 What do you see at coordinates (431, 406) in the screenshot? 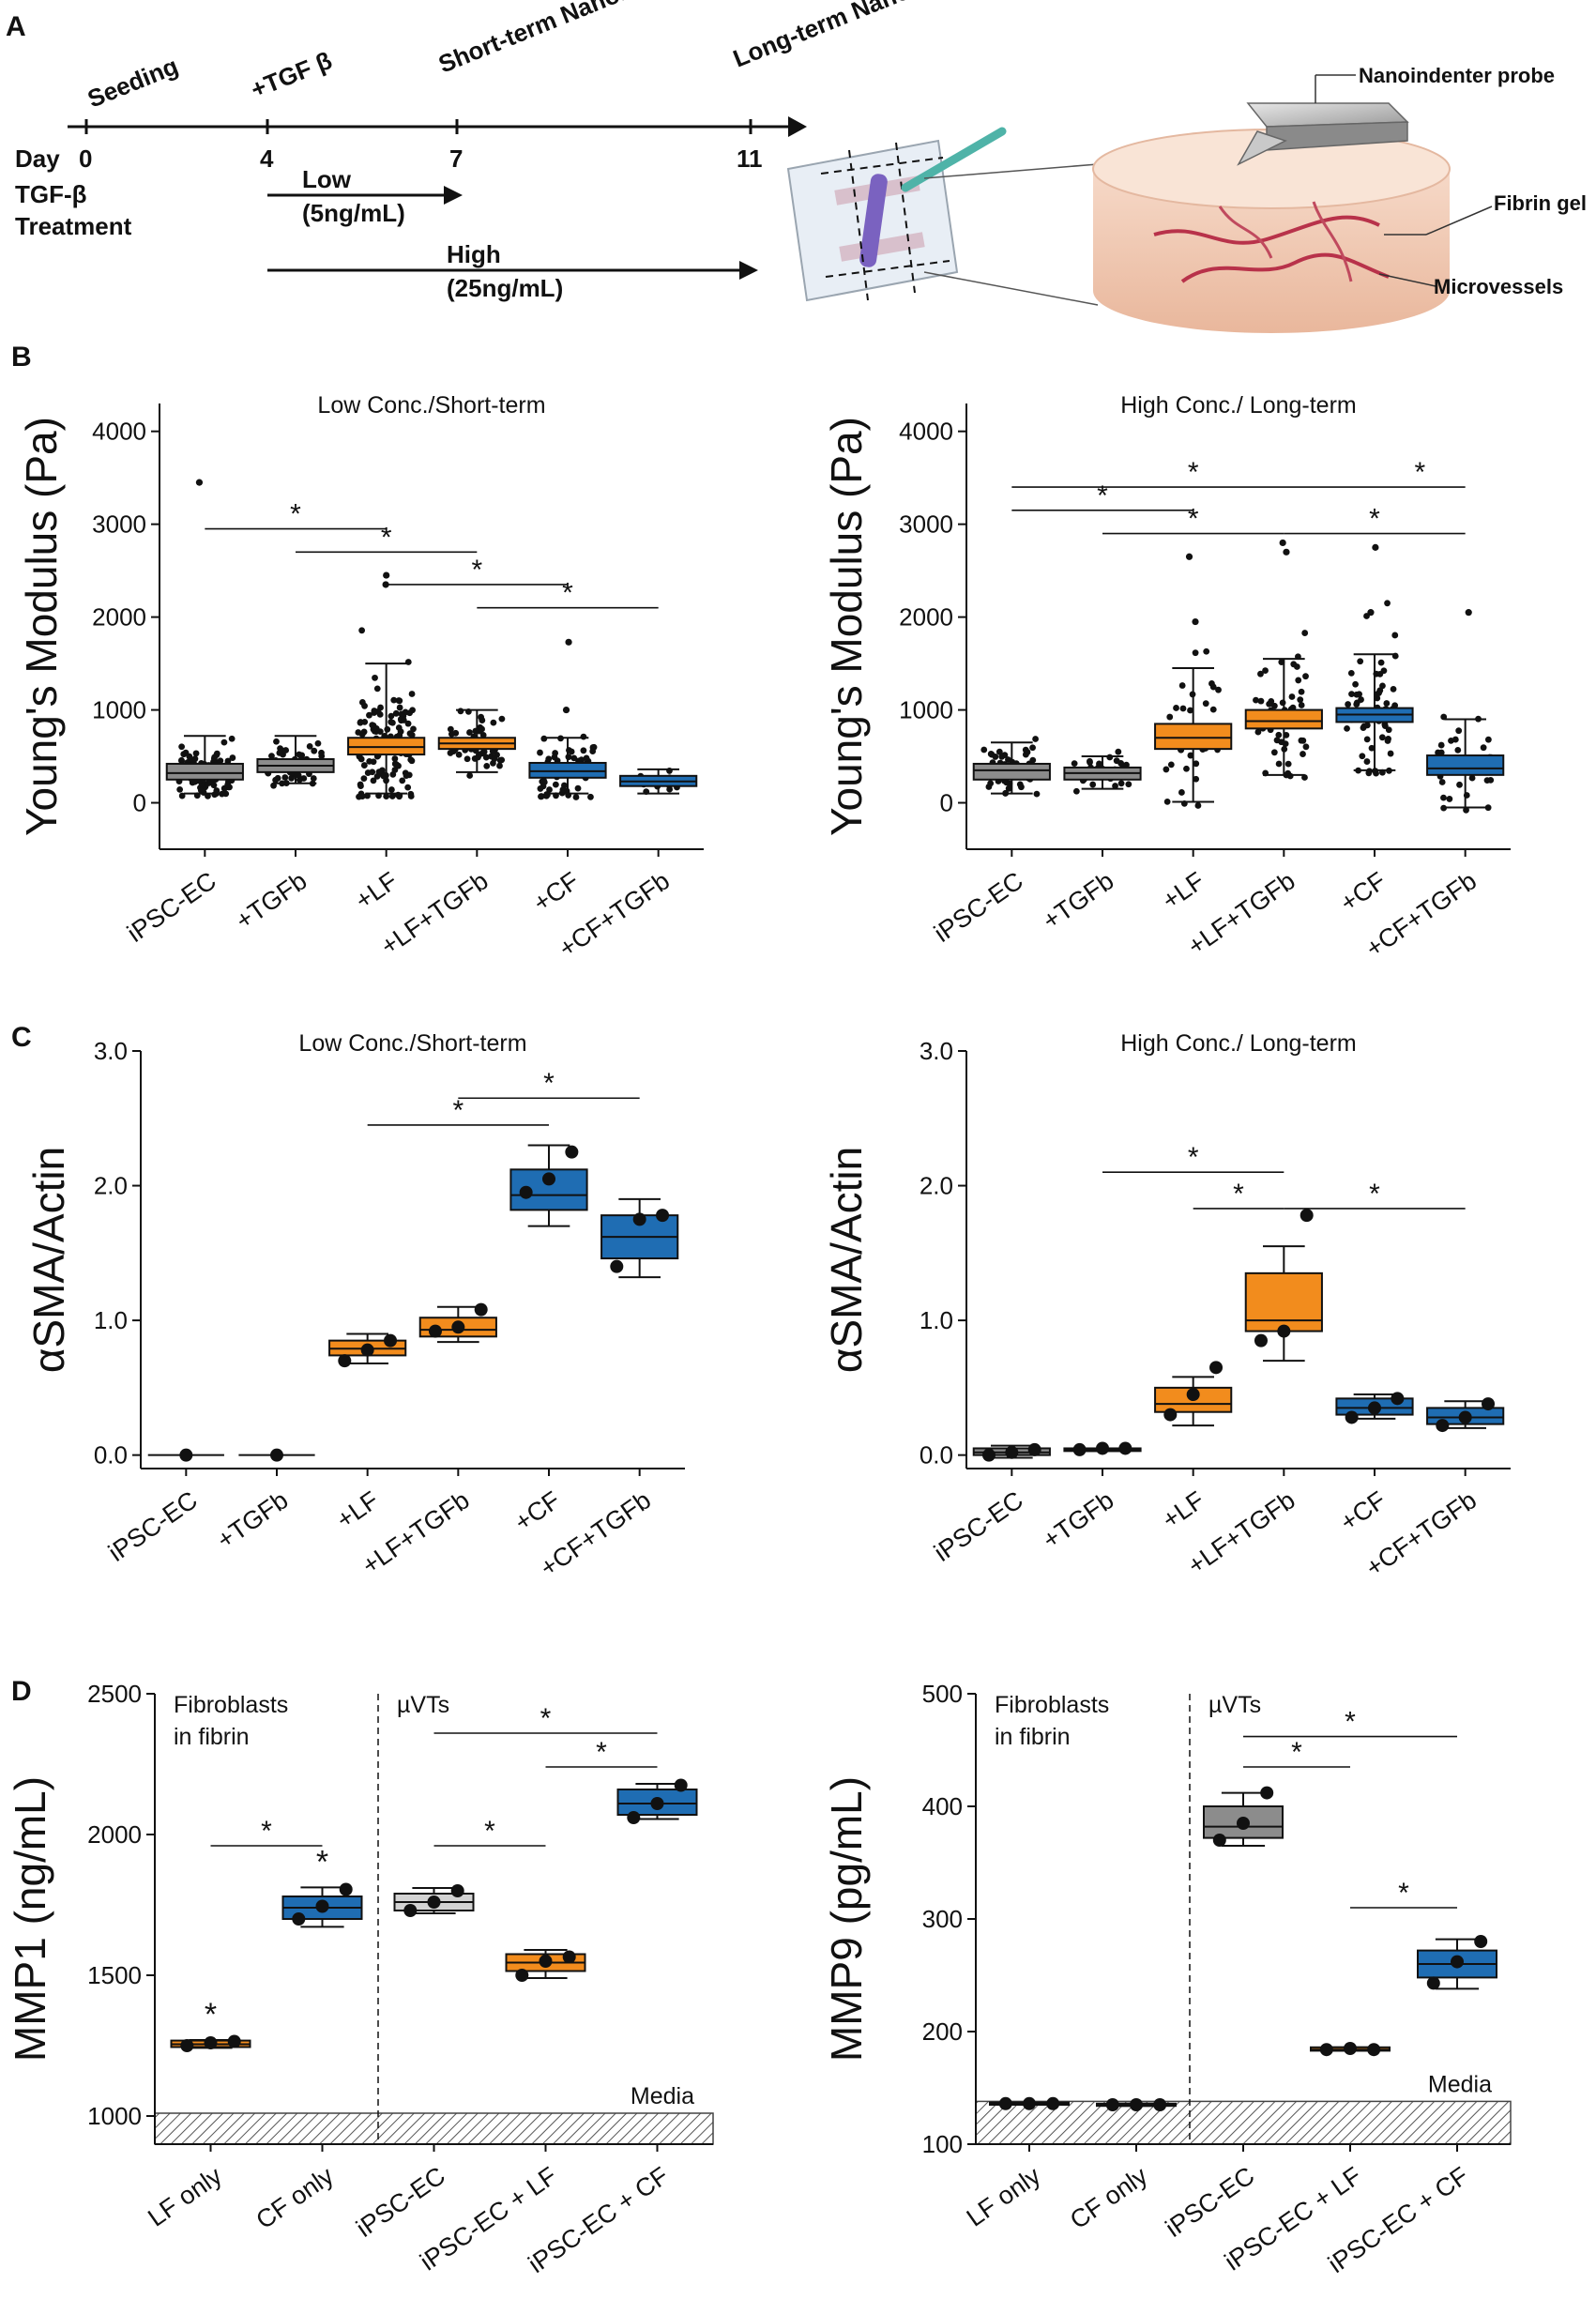
I see `chart-title: Low Conc./Short-term` at bounding box center [431, 406].